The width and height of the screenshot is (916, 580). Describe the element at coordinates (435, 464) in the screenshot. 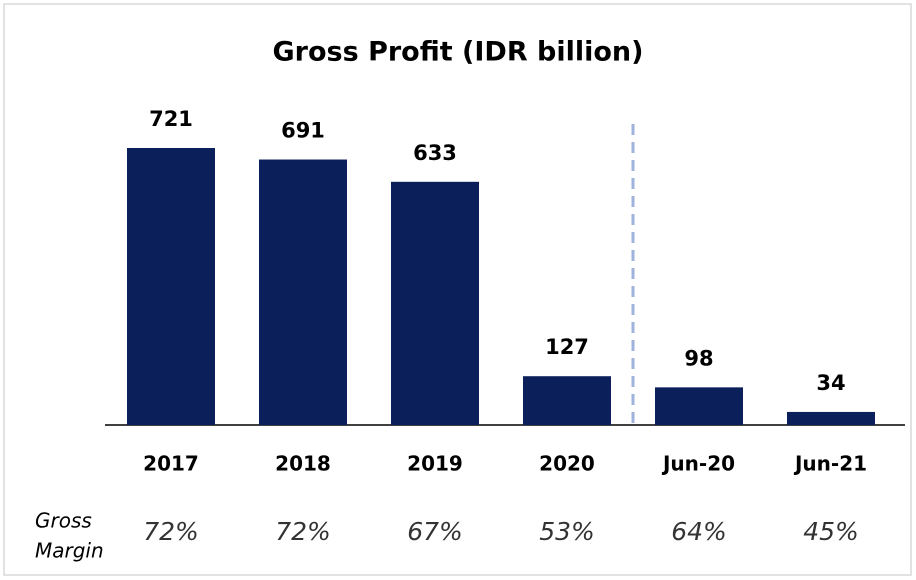

I see `x-tick-label: 2019` at that location.